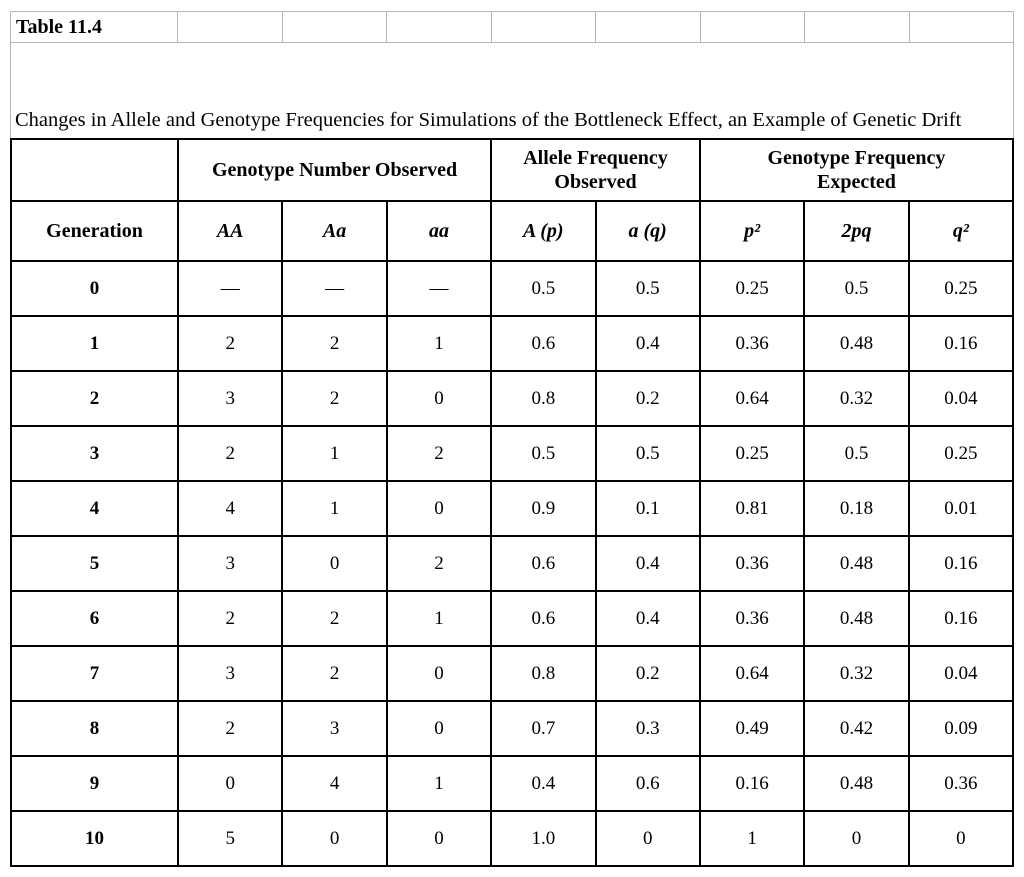 This screenshot has height=877, width=1024. I want to click on data-cell: 5, so click(230, 838).